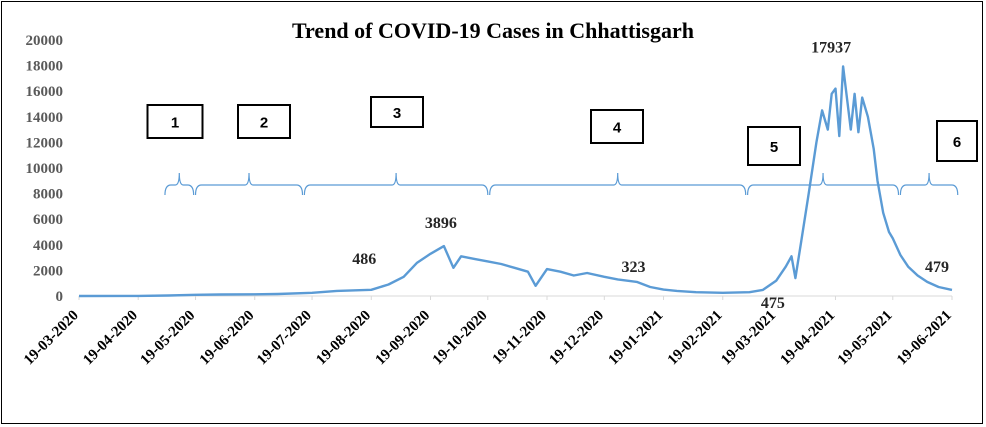  Describe the element at coordinates (937, 267) in the screenshot. I see `data-label: 479` at that location.